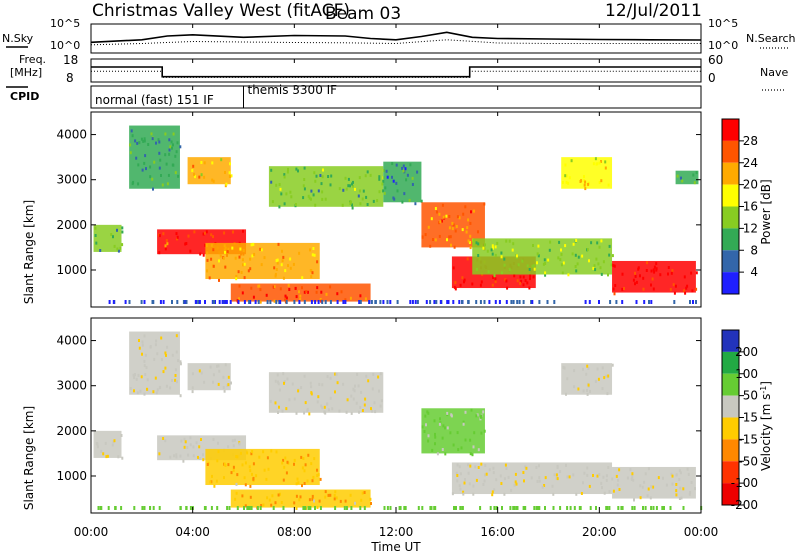 The image size is (800, 554). What do you see at coordinates (497, 532) in the screenshot?
I see `xtick-label: 16:00` at bounding box center [497, 532].